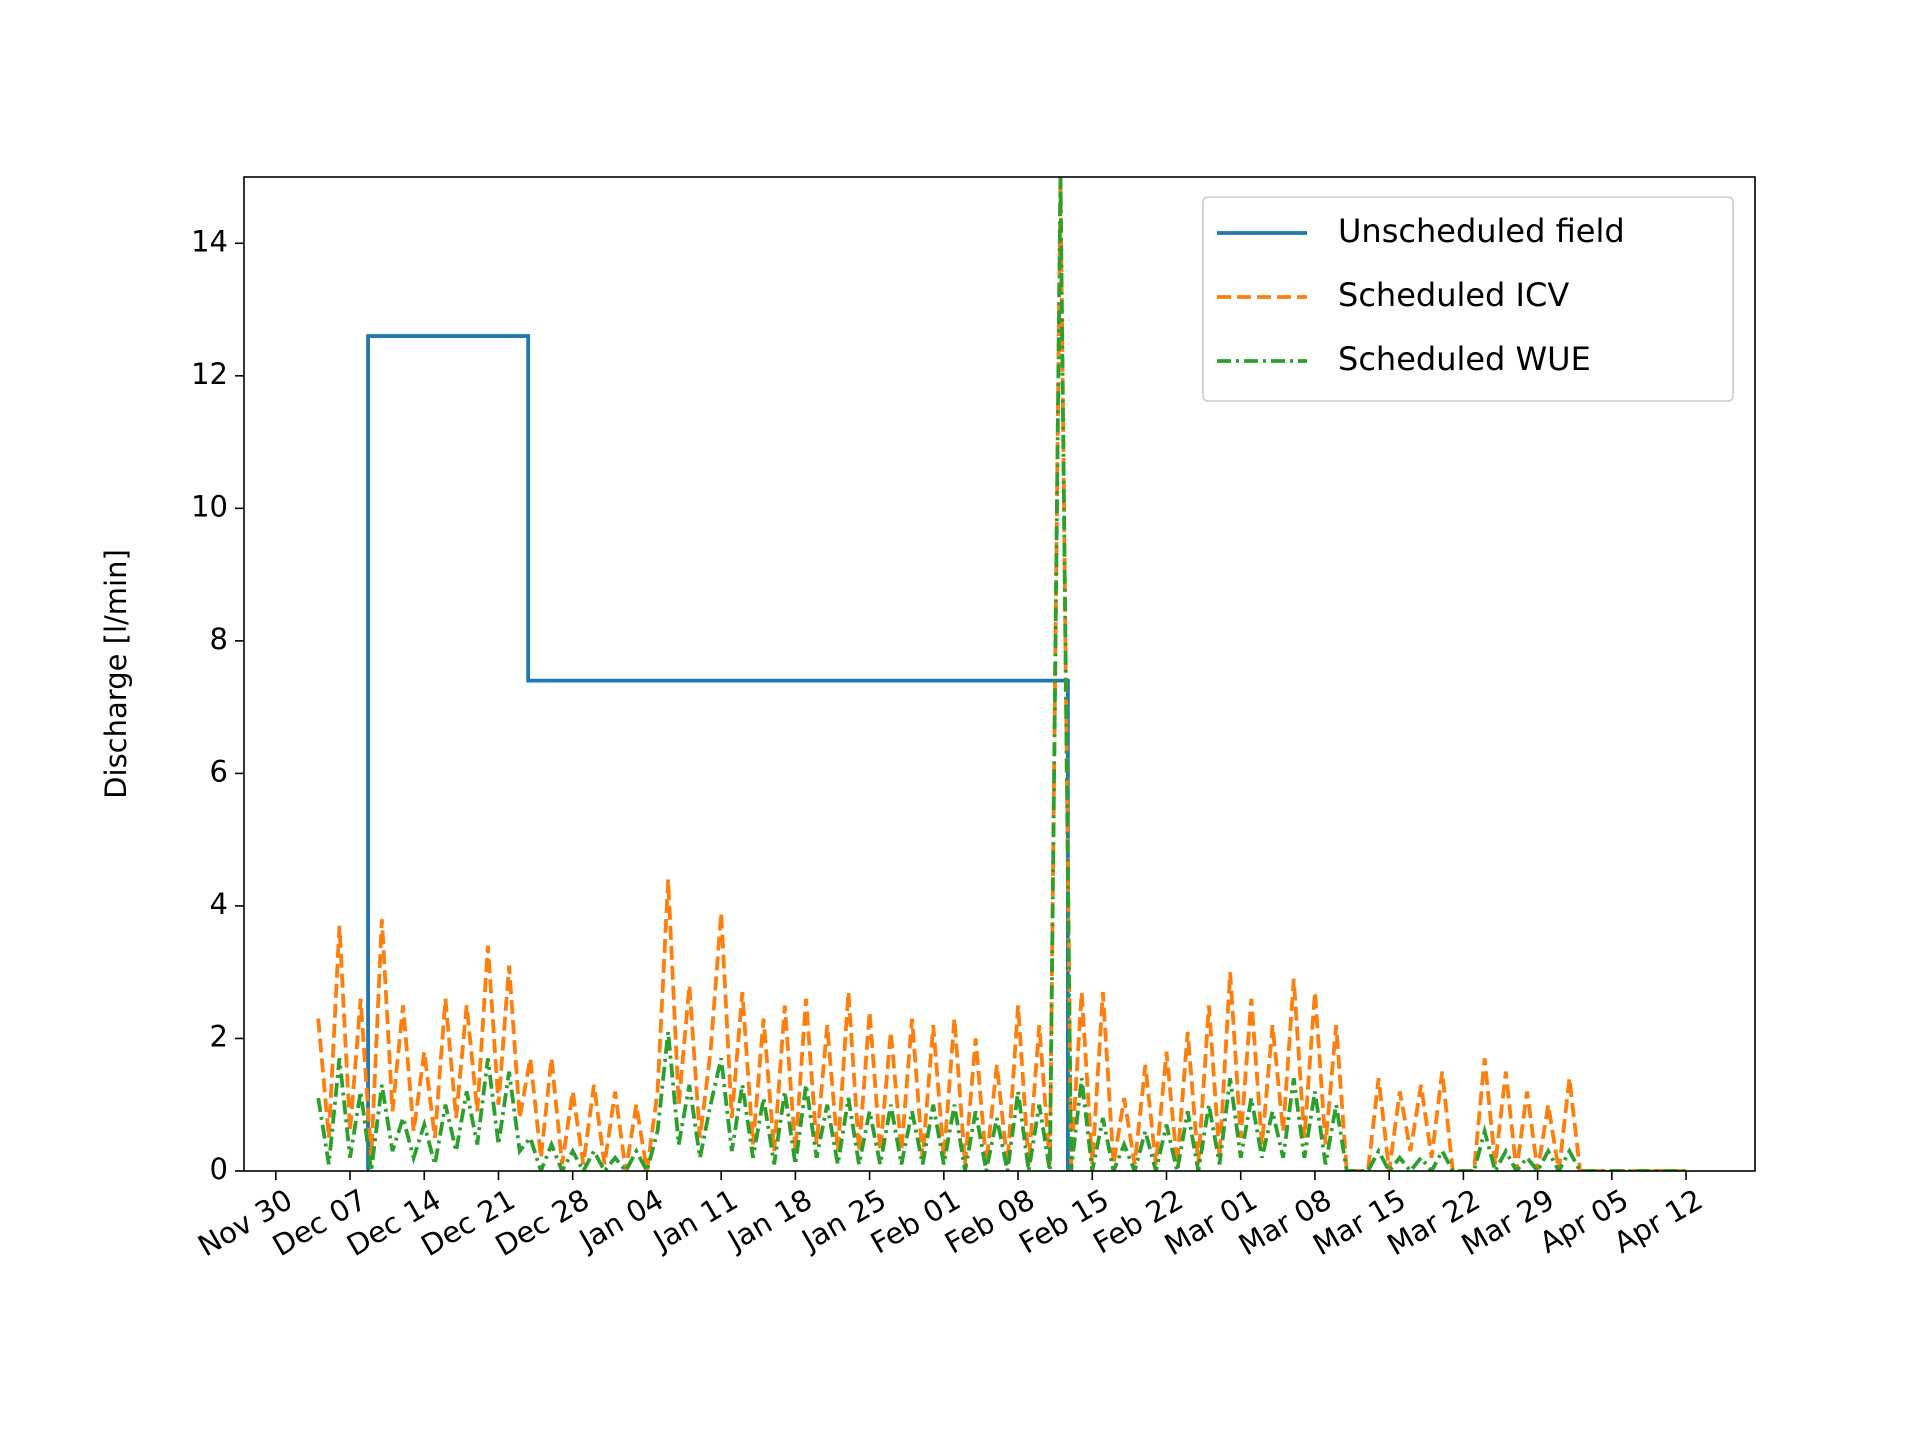  I want to click on legend-label: Scheduled ICV, so click(1453, 295).